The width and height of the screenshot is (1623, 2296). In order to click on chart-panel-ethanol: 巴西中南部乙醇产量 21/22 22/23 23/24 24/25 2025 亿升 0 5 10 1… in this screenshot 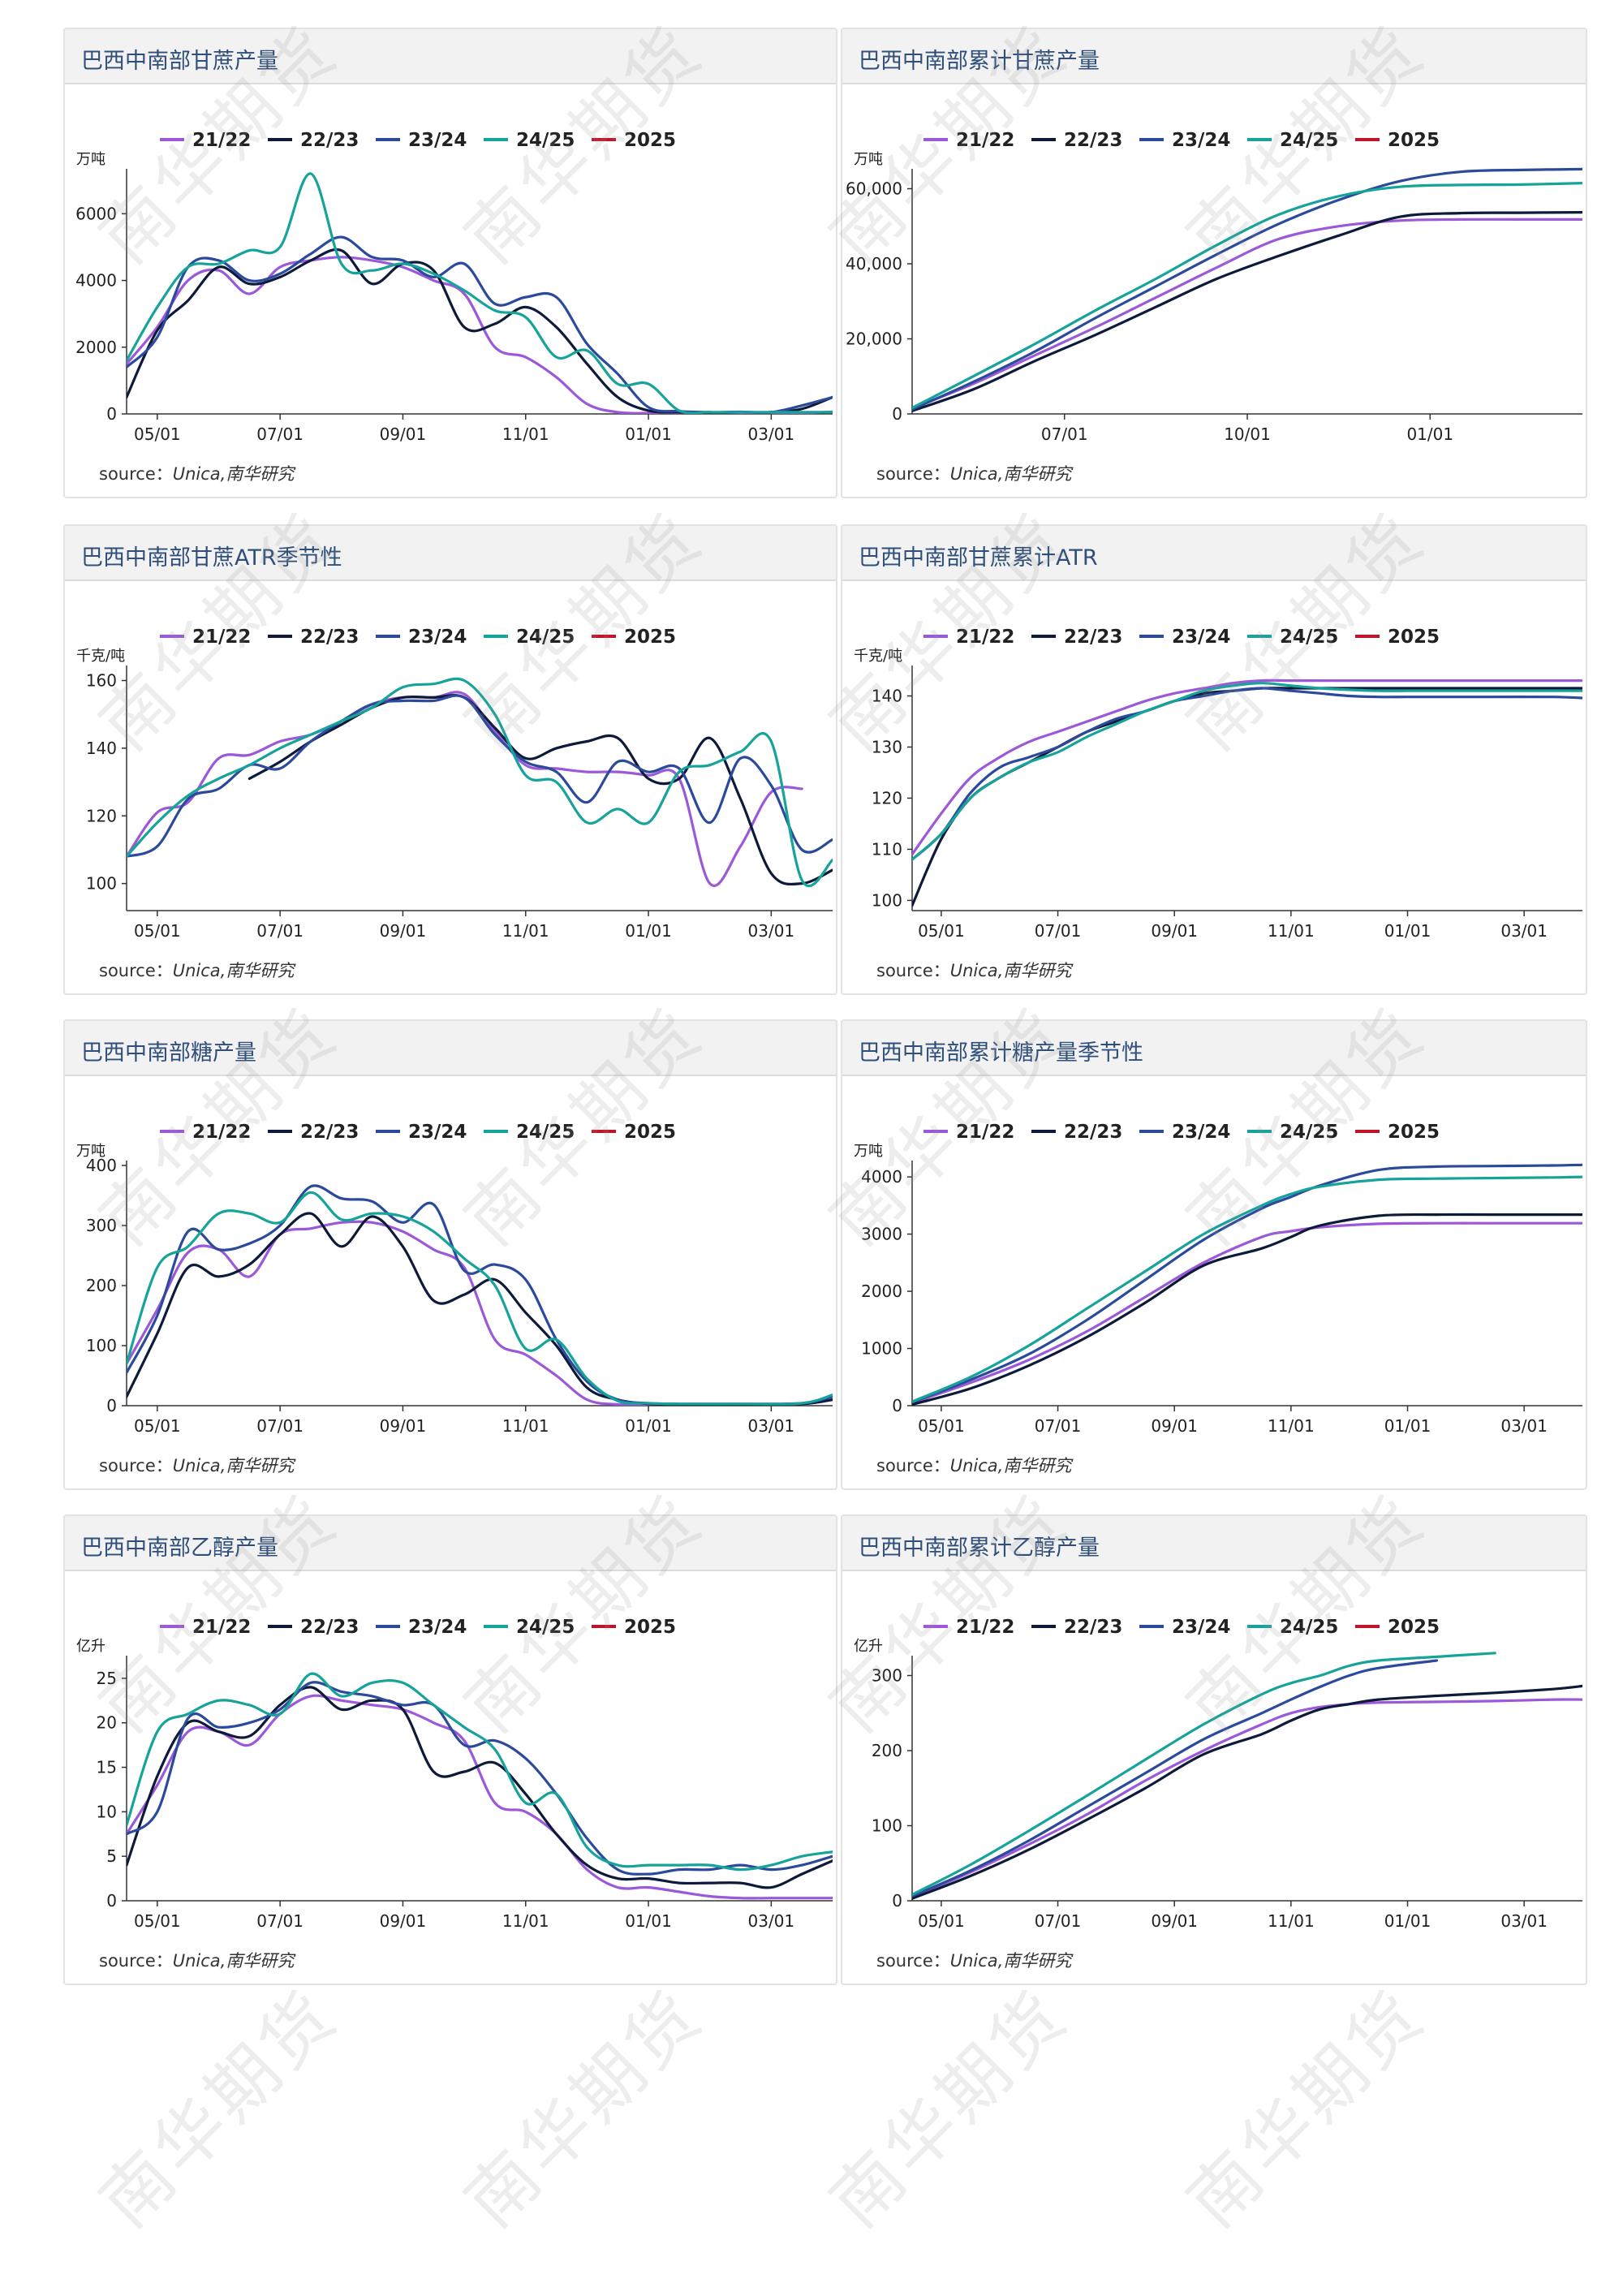, I will do `click(450, 1750)`.